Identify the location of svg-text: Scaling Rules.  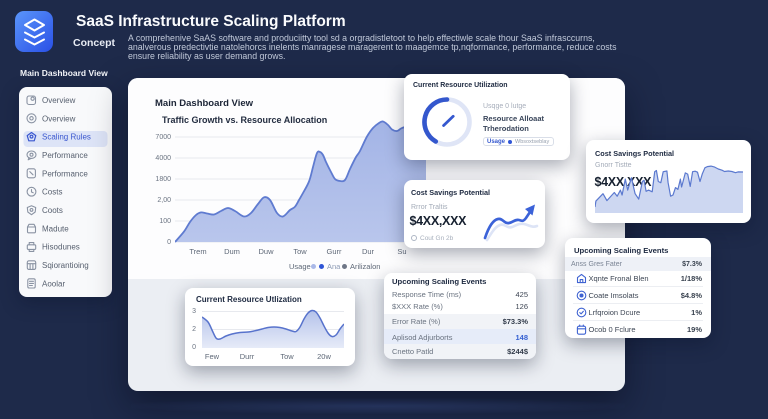
(66, 137).